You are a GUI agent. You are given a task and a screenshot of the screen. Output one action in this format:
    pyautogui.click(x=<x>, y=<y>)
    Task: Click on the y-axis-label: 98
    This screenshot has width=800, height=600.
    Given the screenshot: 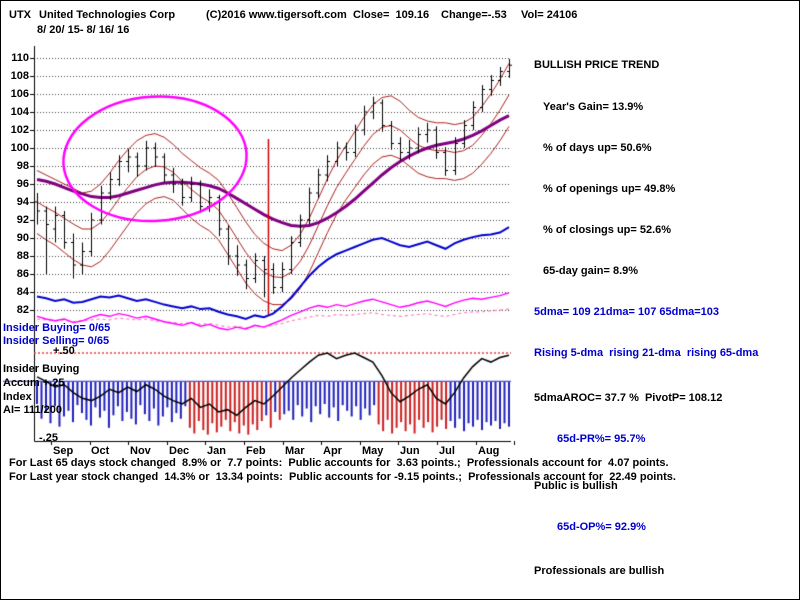 What is the action you would take?
    pyautogui.click(x=22, y=166)
    